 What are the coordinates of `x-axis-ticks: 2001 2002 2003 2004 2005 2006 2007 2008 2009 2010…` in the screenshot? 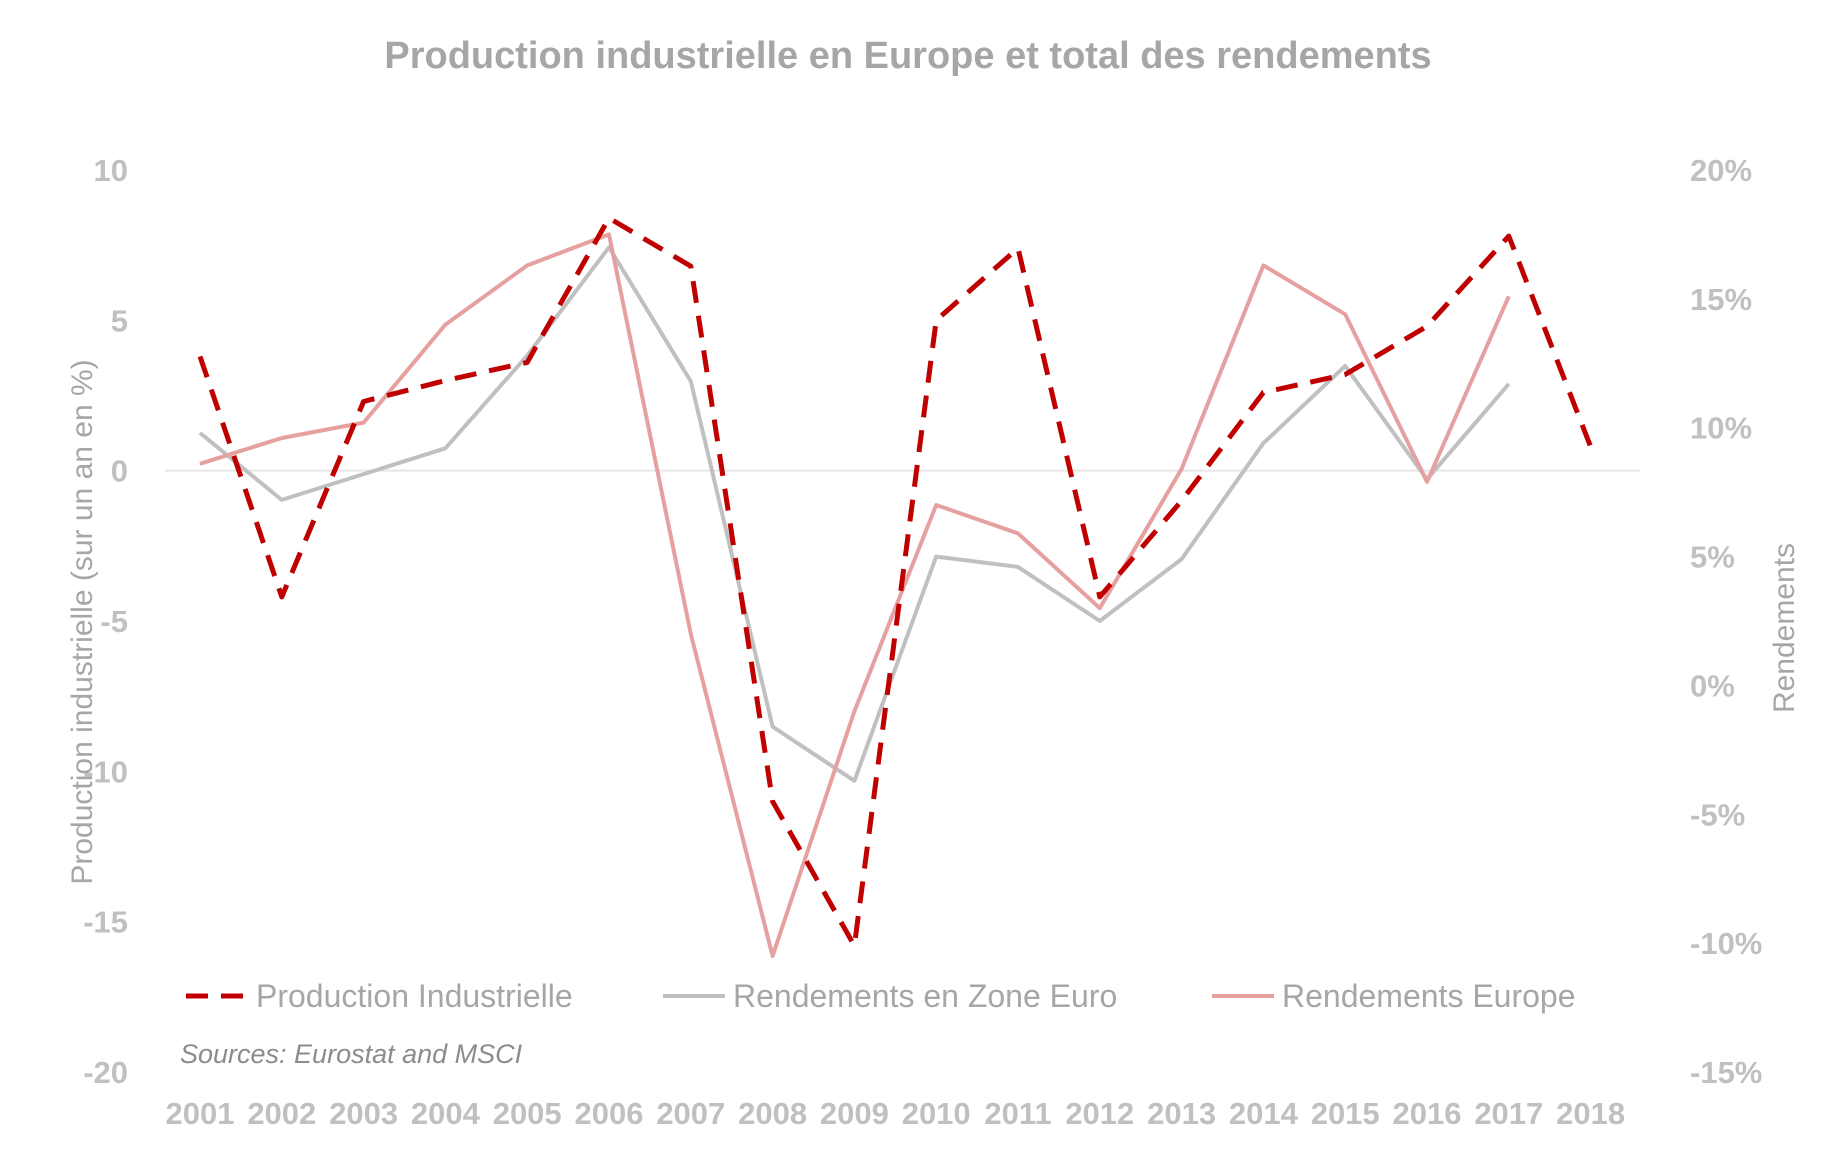 It's located at (896, 1113).